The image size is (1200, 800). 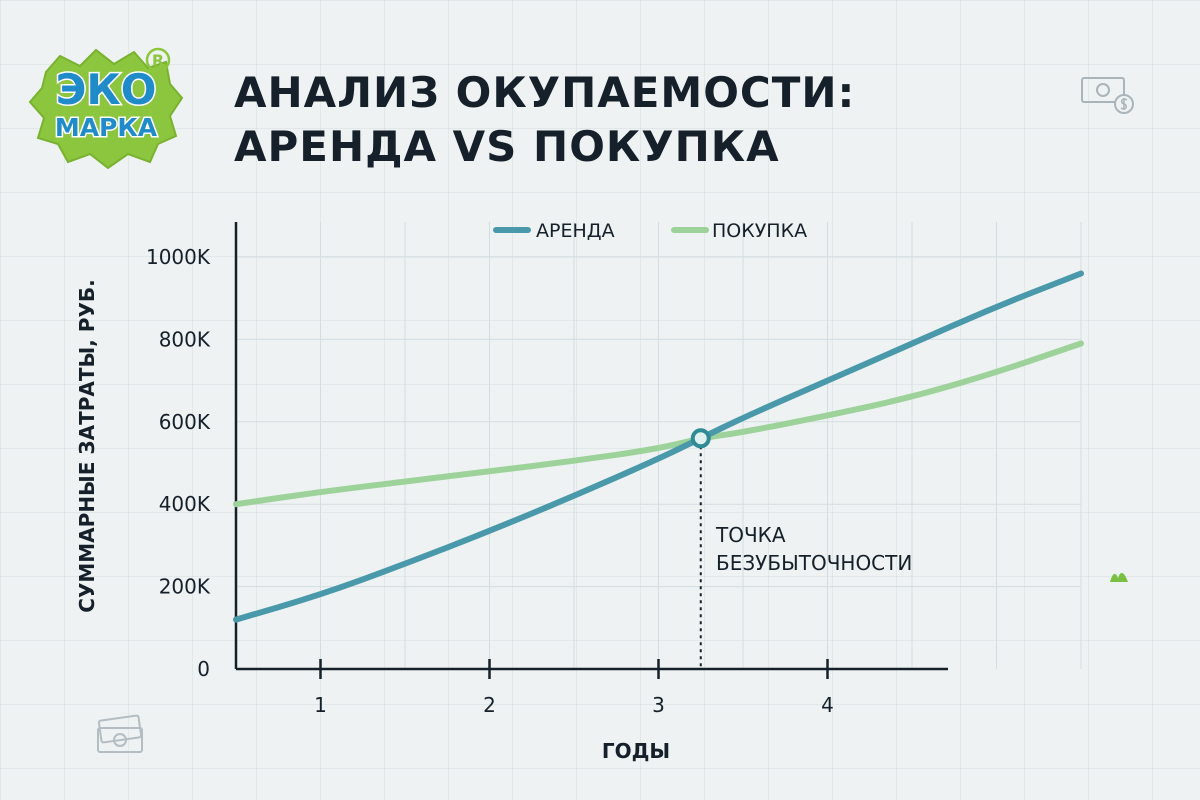 What do you see at coordinates (185, 504) in the screenshot?
I see `y-tick-label: 400K` at bounding box center [185, 504].